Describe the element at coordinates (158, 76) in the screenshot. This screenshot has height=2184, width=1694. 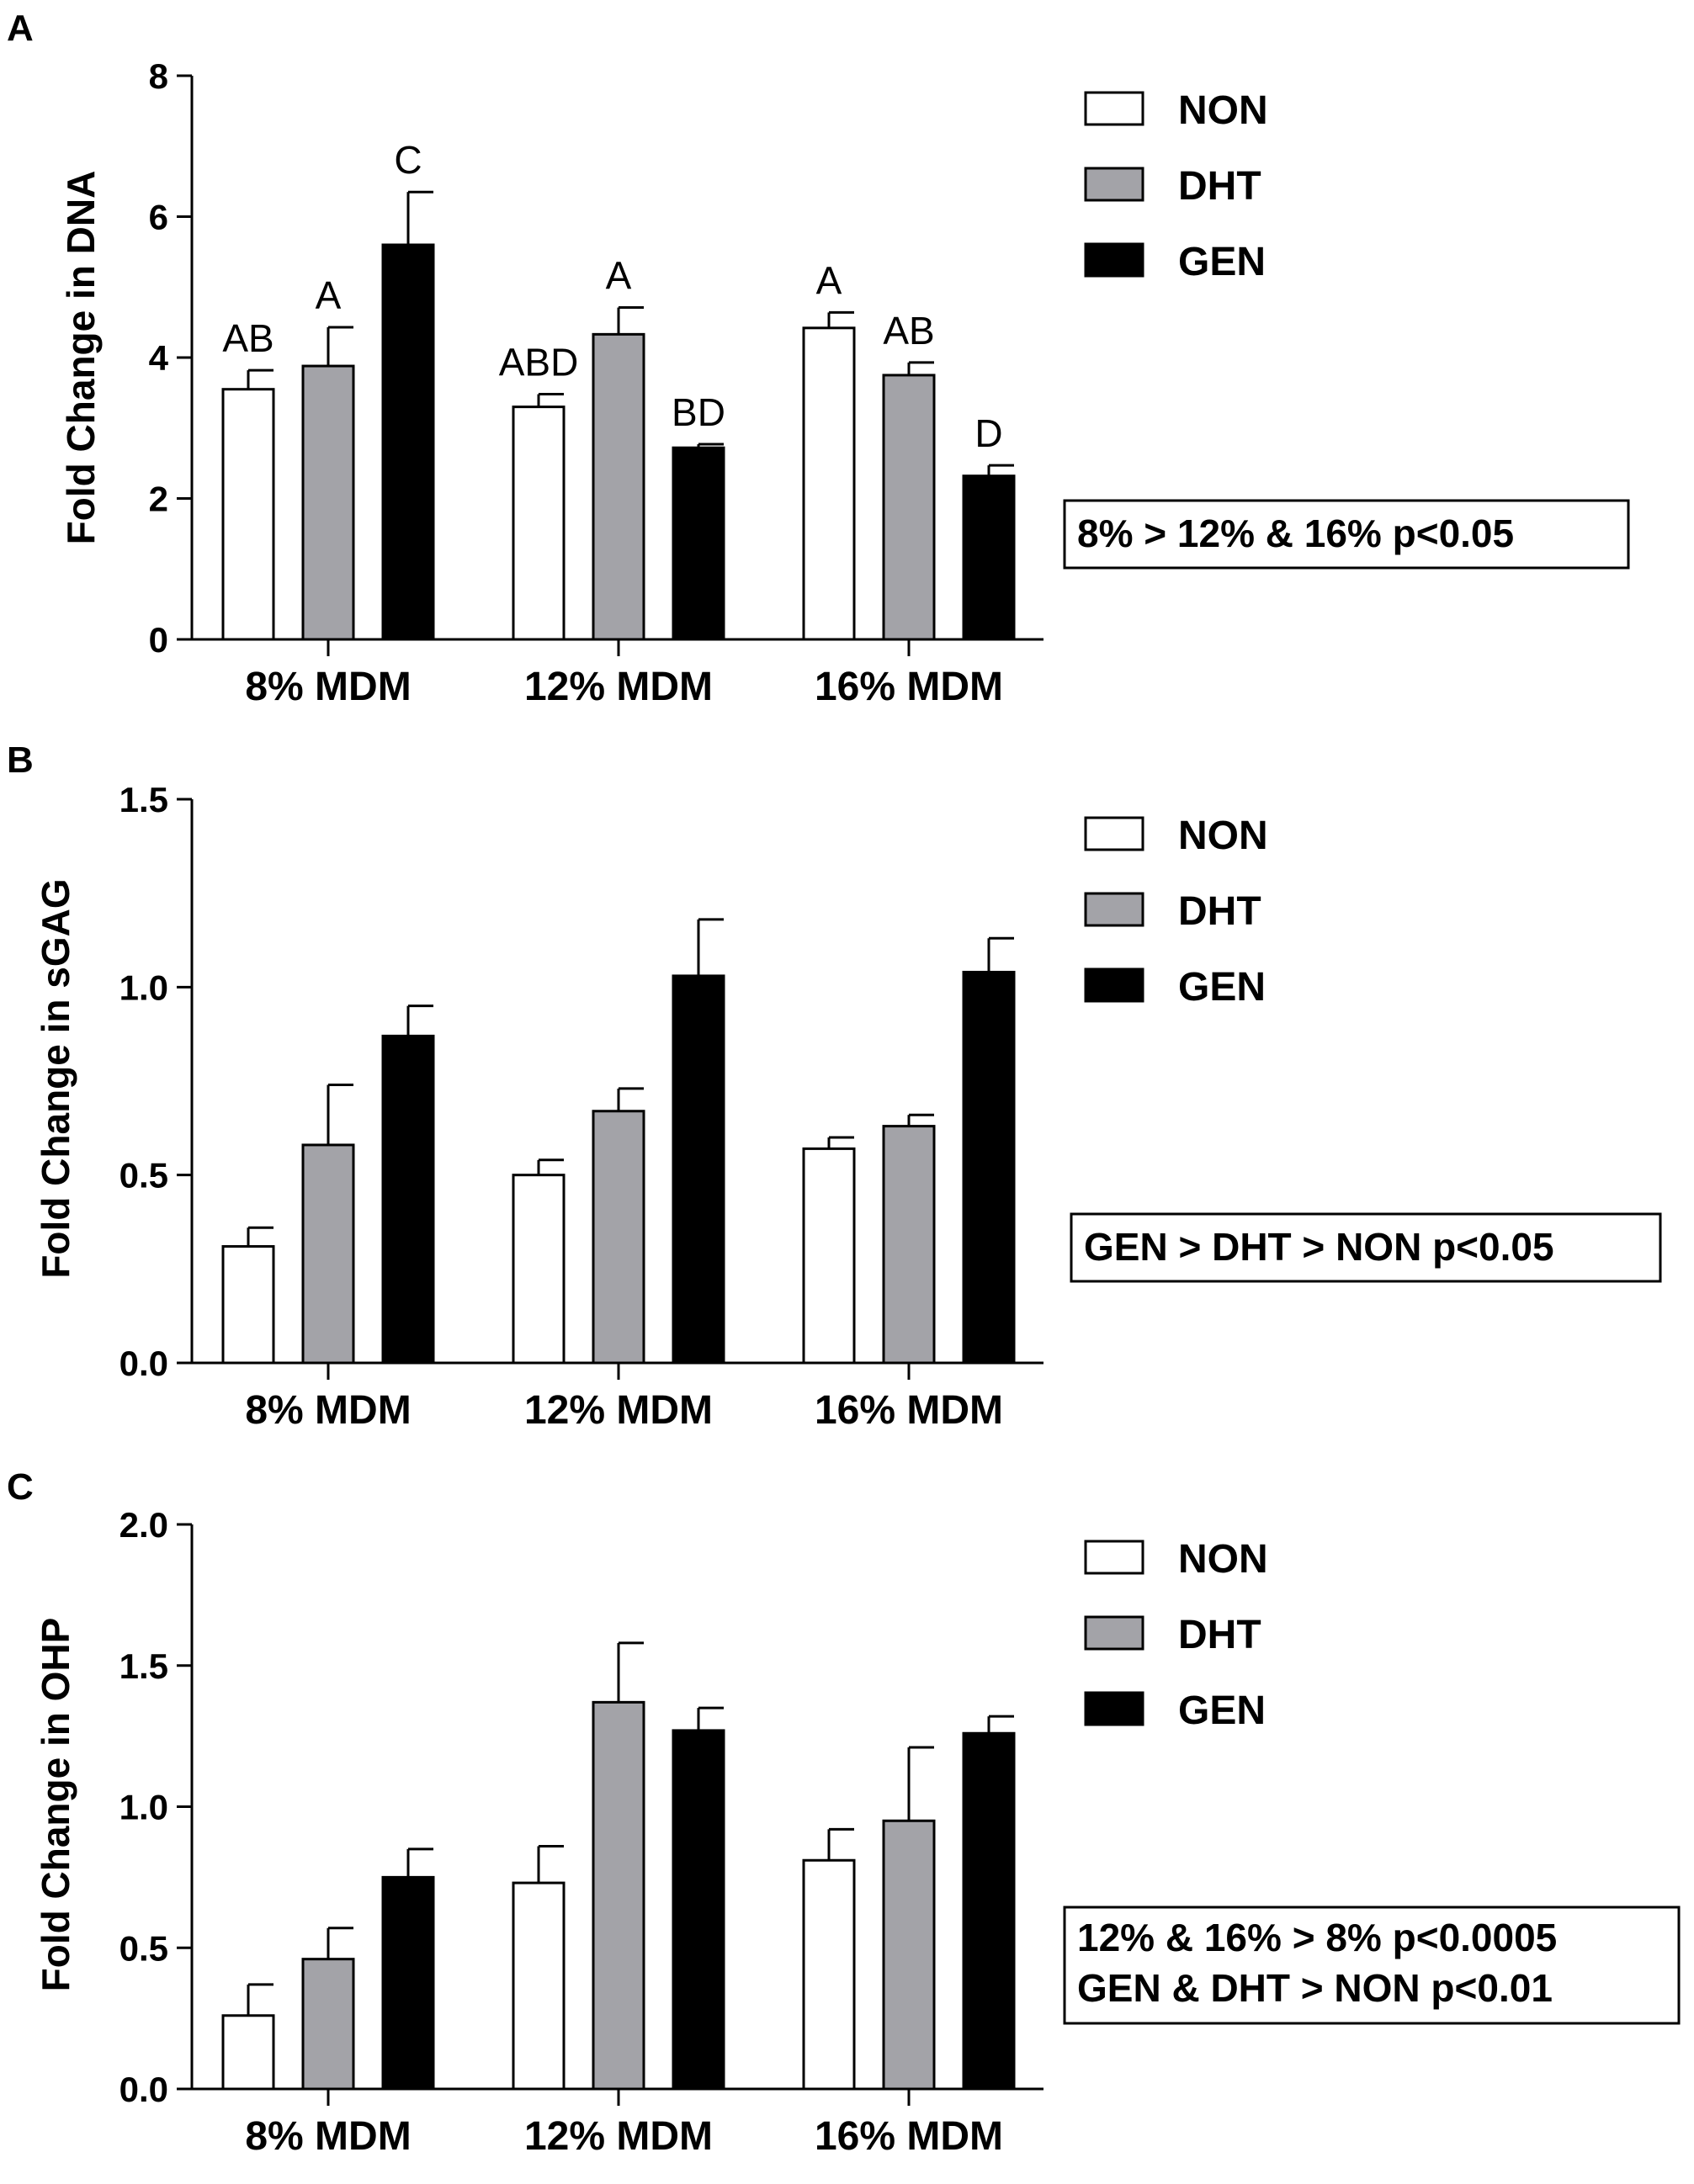
I see `y-tick-label: 8` at that location.